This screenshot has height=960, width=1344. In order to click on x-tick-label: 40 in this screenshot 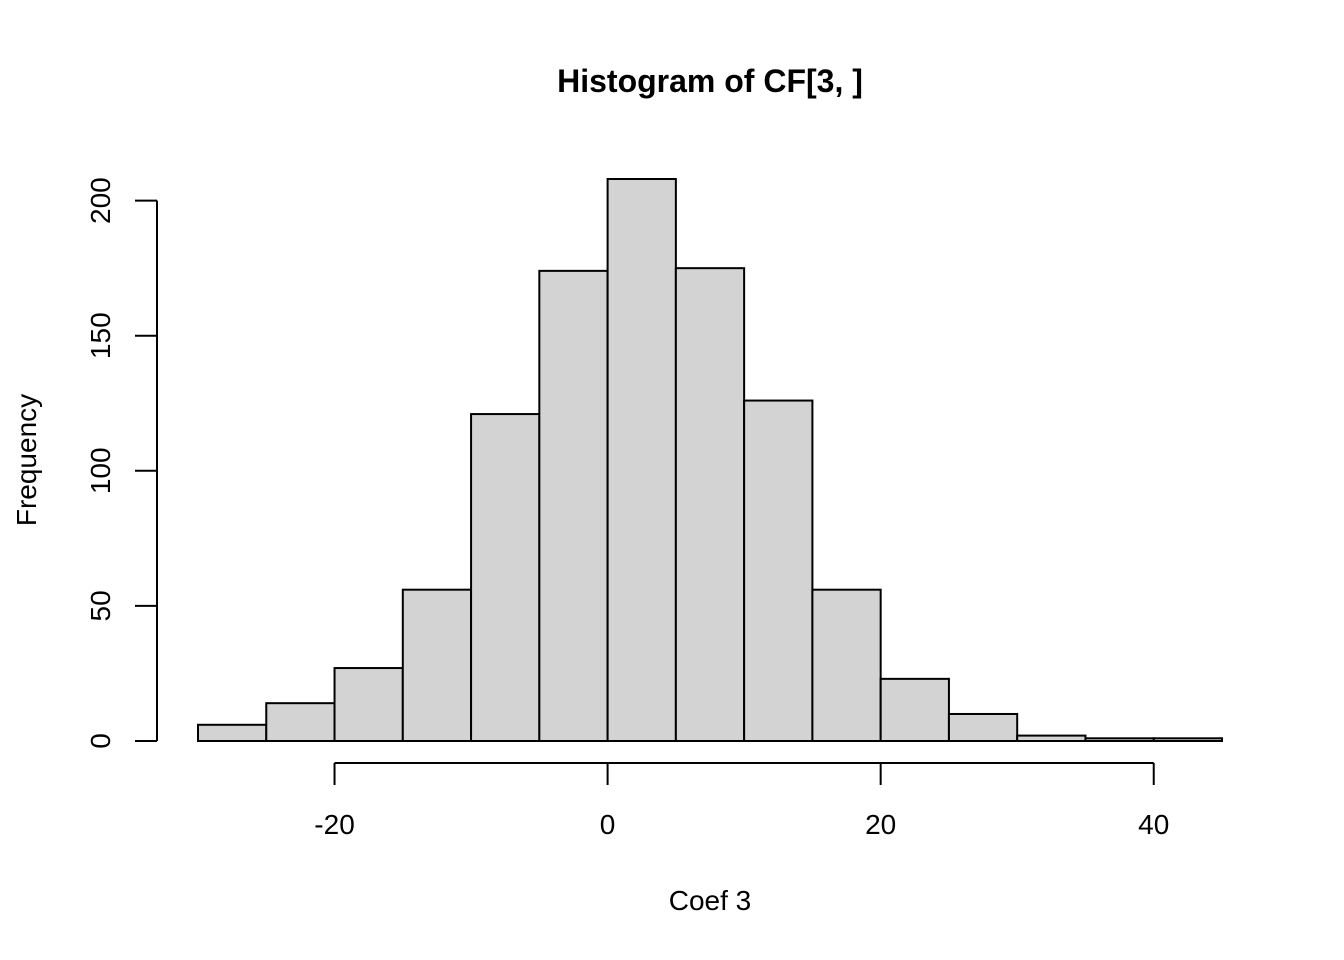, I will do `click(1153, 824)`.